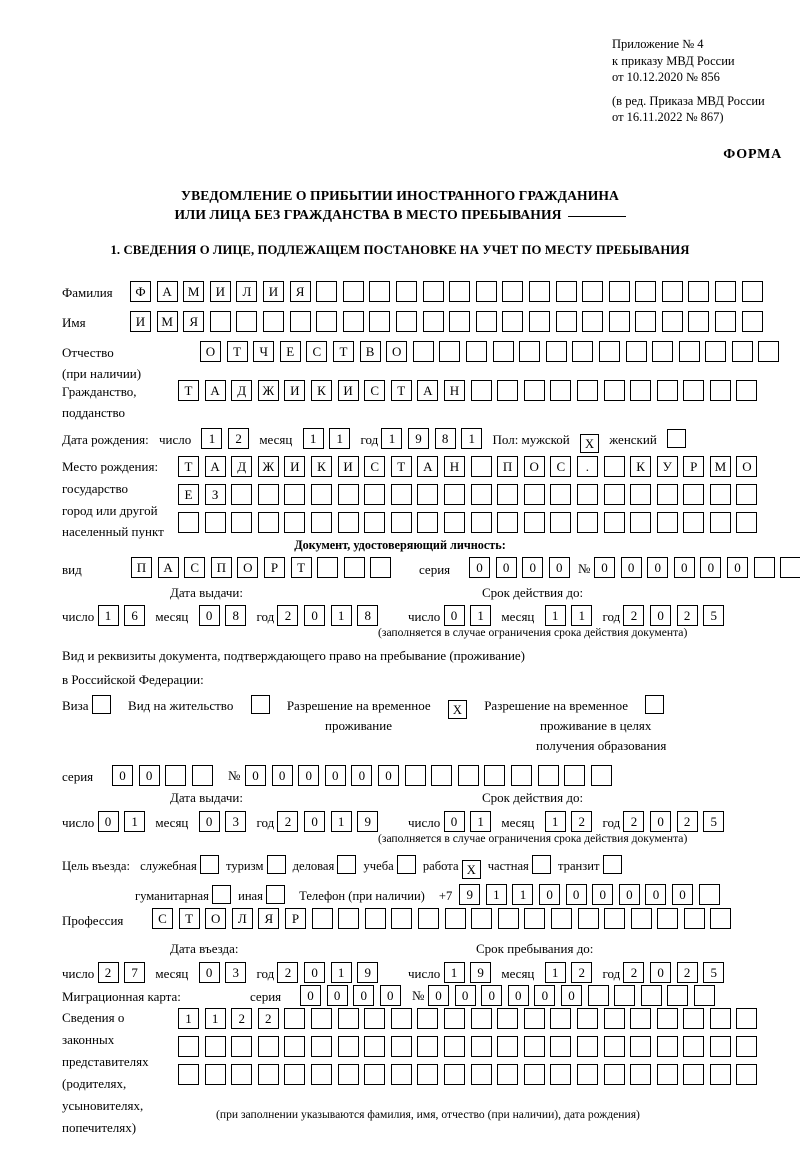  What do you see at coordinates (368, 821) in the screenshot?
I see `char-cell: 9` at bounding box center [368, 821].